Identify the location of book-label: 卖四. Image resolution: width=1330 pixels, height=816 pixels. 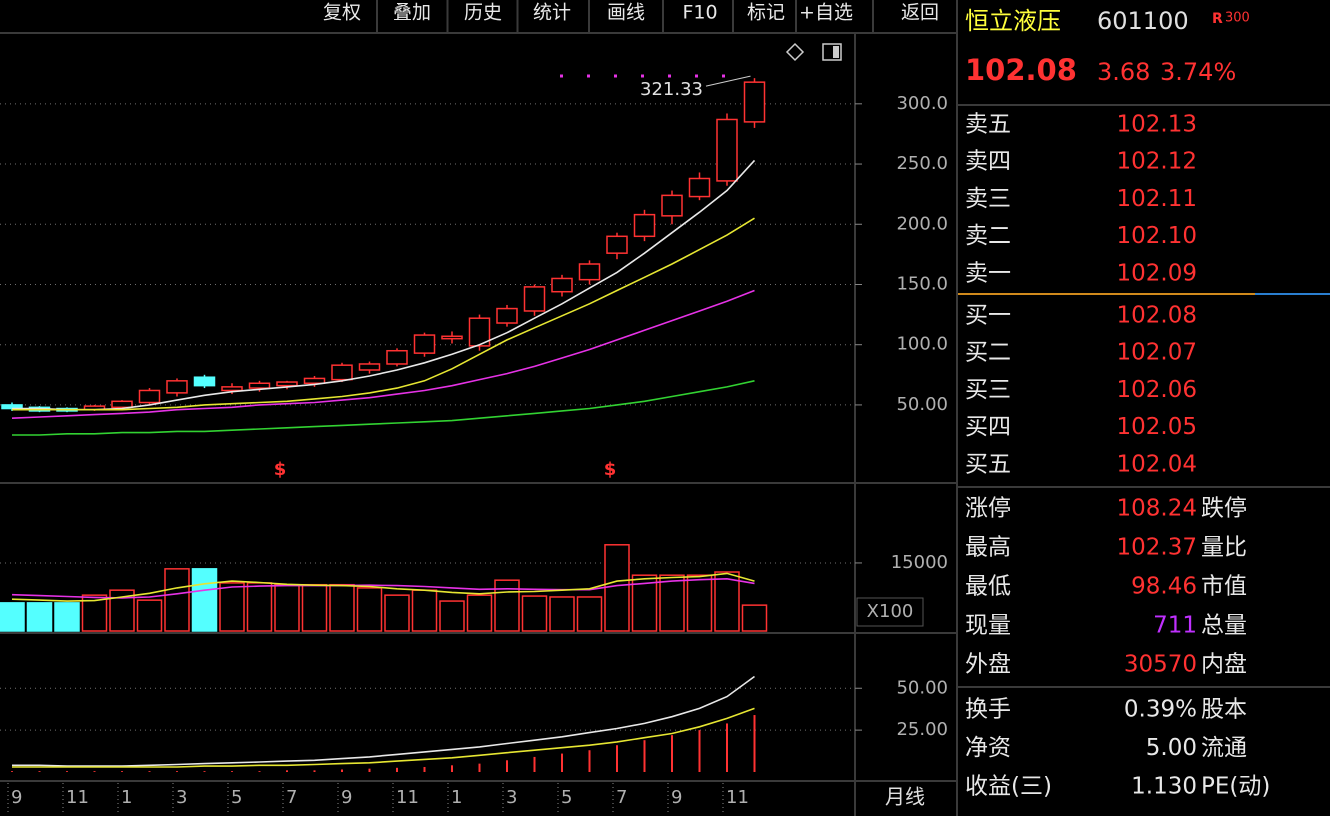
(988, 162).